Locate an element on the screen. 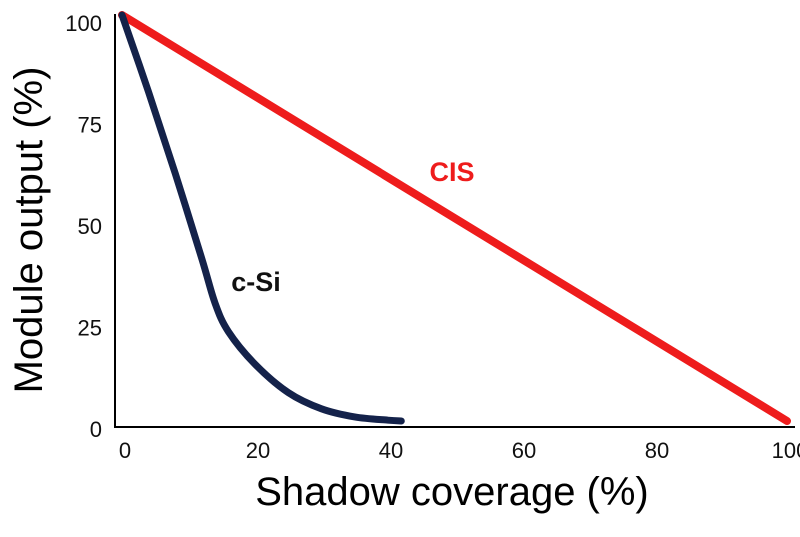 The image size is (800, 537). x-tick-label: 20 is located at coordinates (258, 450).